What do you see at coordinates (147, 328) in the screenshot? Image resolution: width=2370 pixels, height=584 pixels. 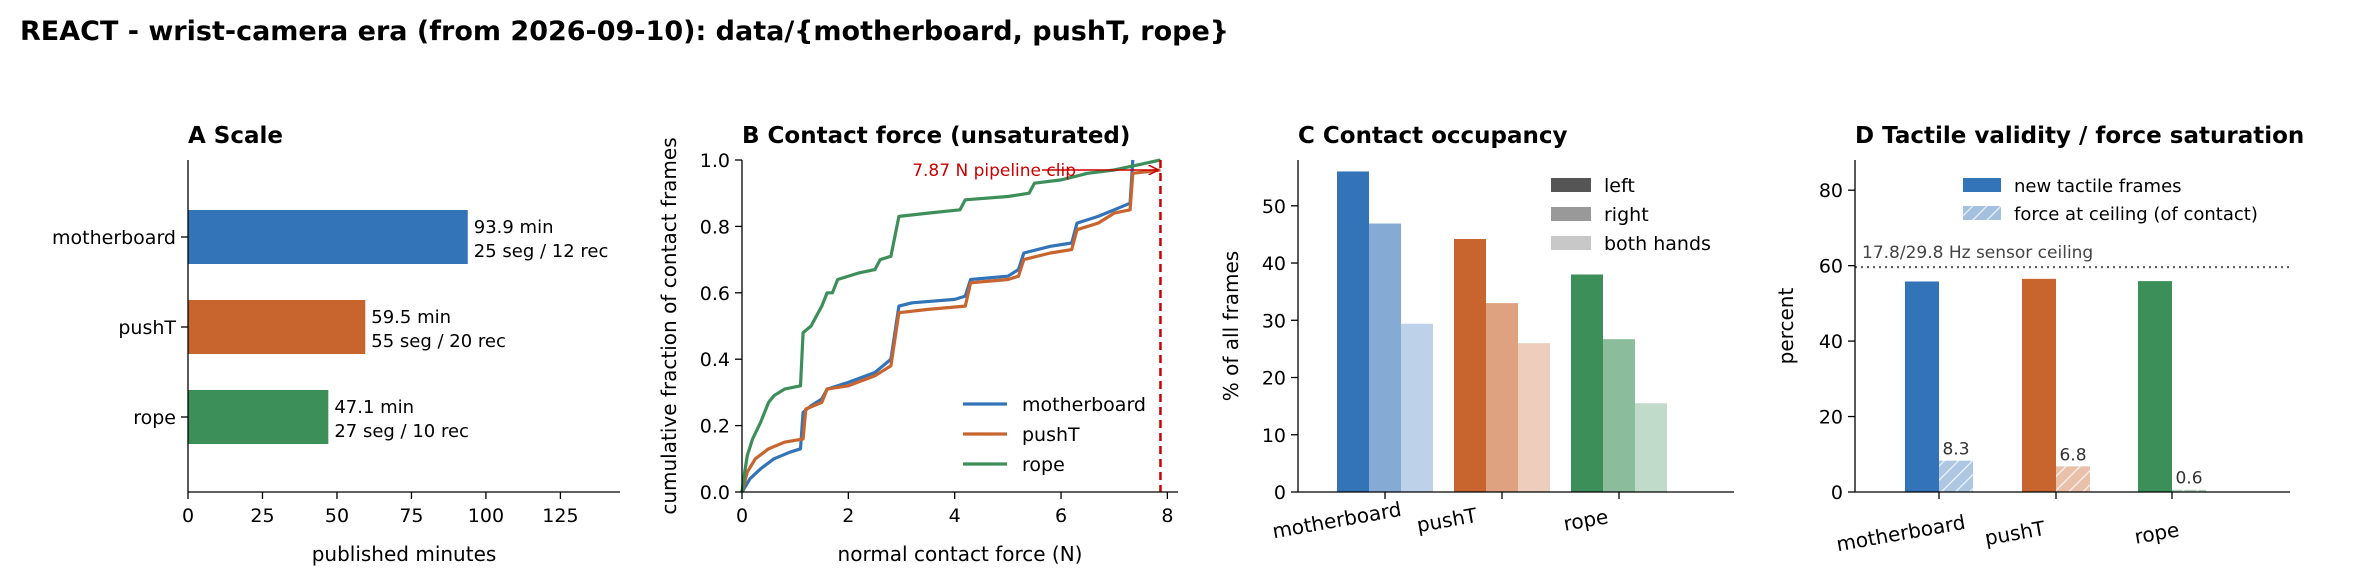 I see `y-tick-label-pushT: pushT` at bounding box center [147, 328].